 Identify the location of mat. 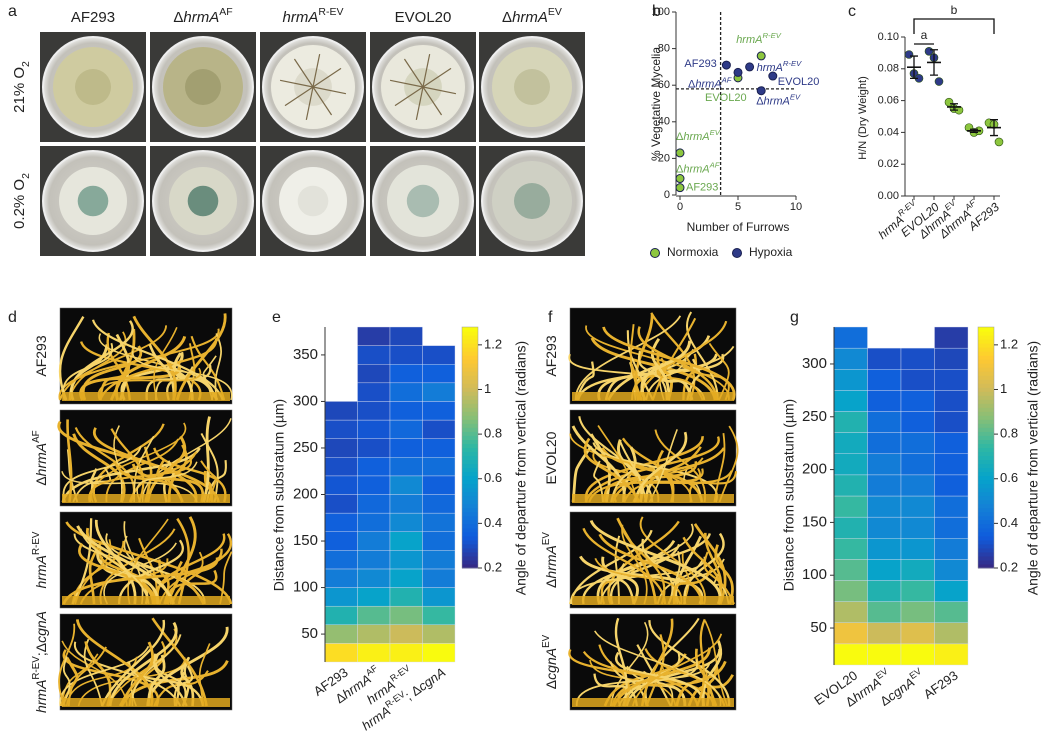
(653, 498).